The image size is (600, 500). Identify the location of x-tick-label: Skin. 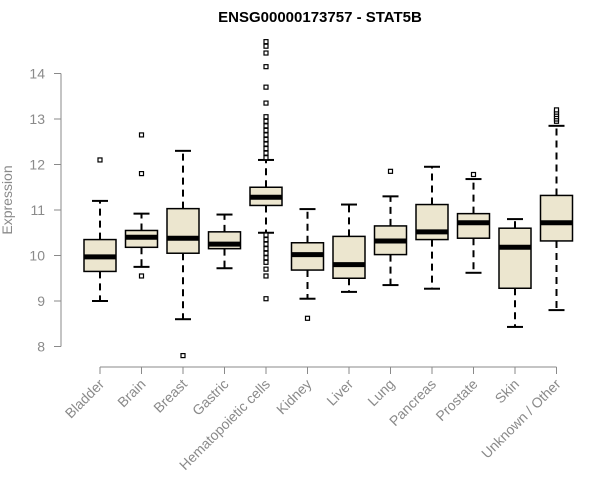
(507, 391).